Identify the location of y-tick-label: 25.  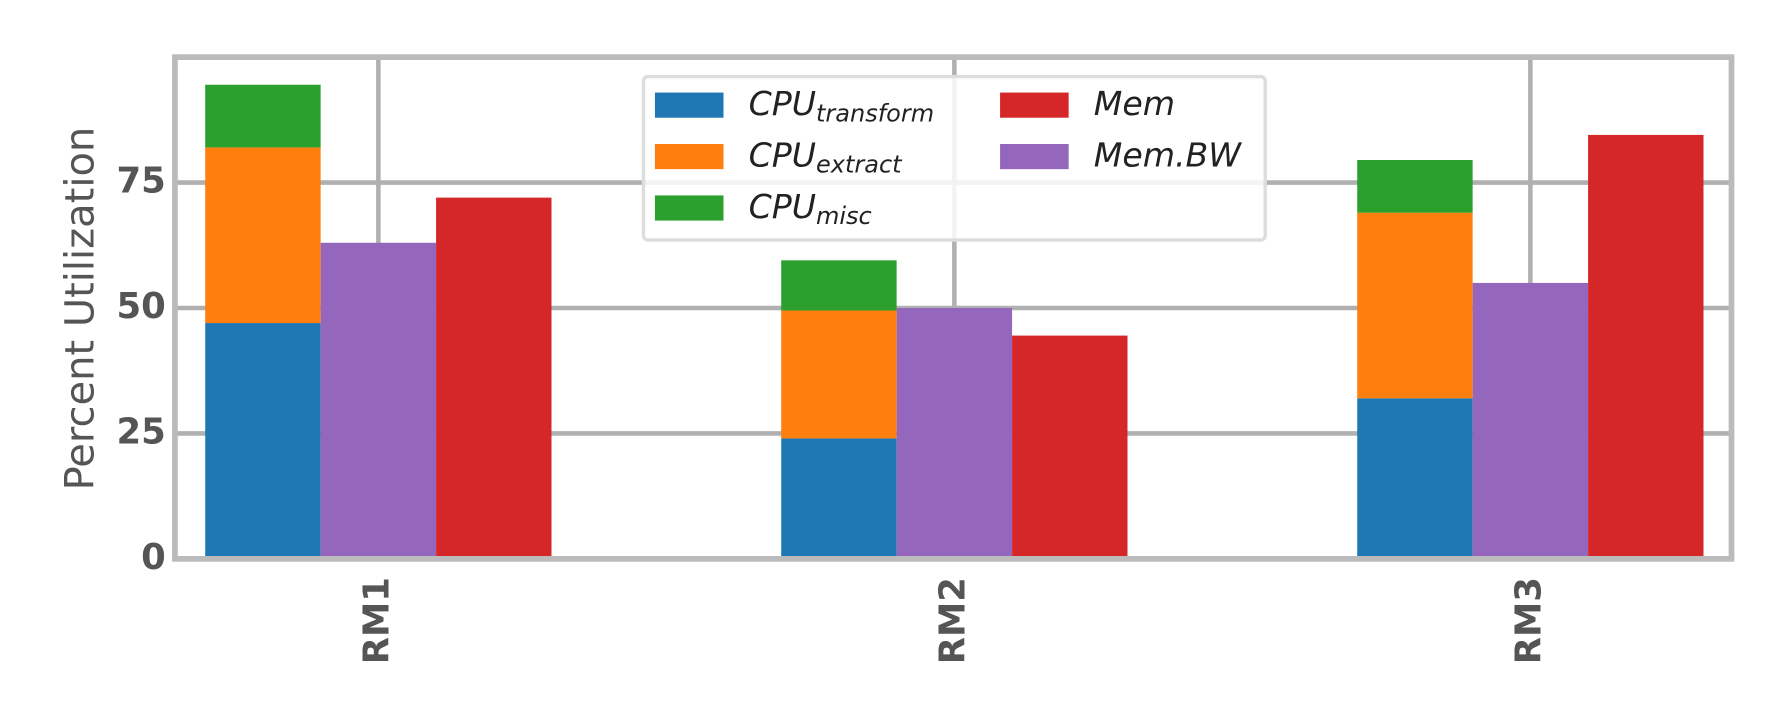
(141, 431).